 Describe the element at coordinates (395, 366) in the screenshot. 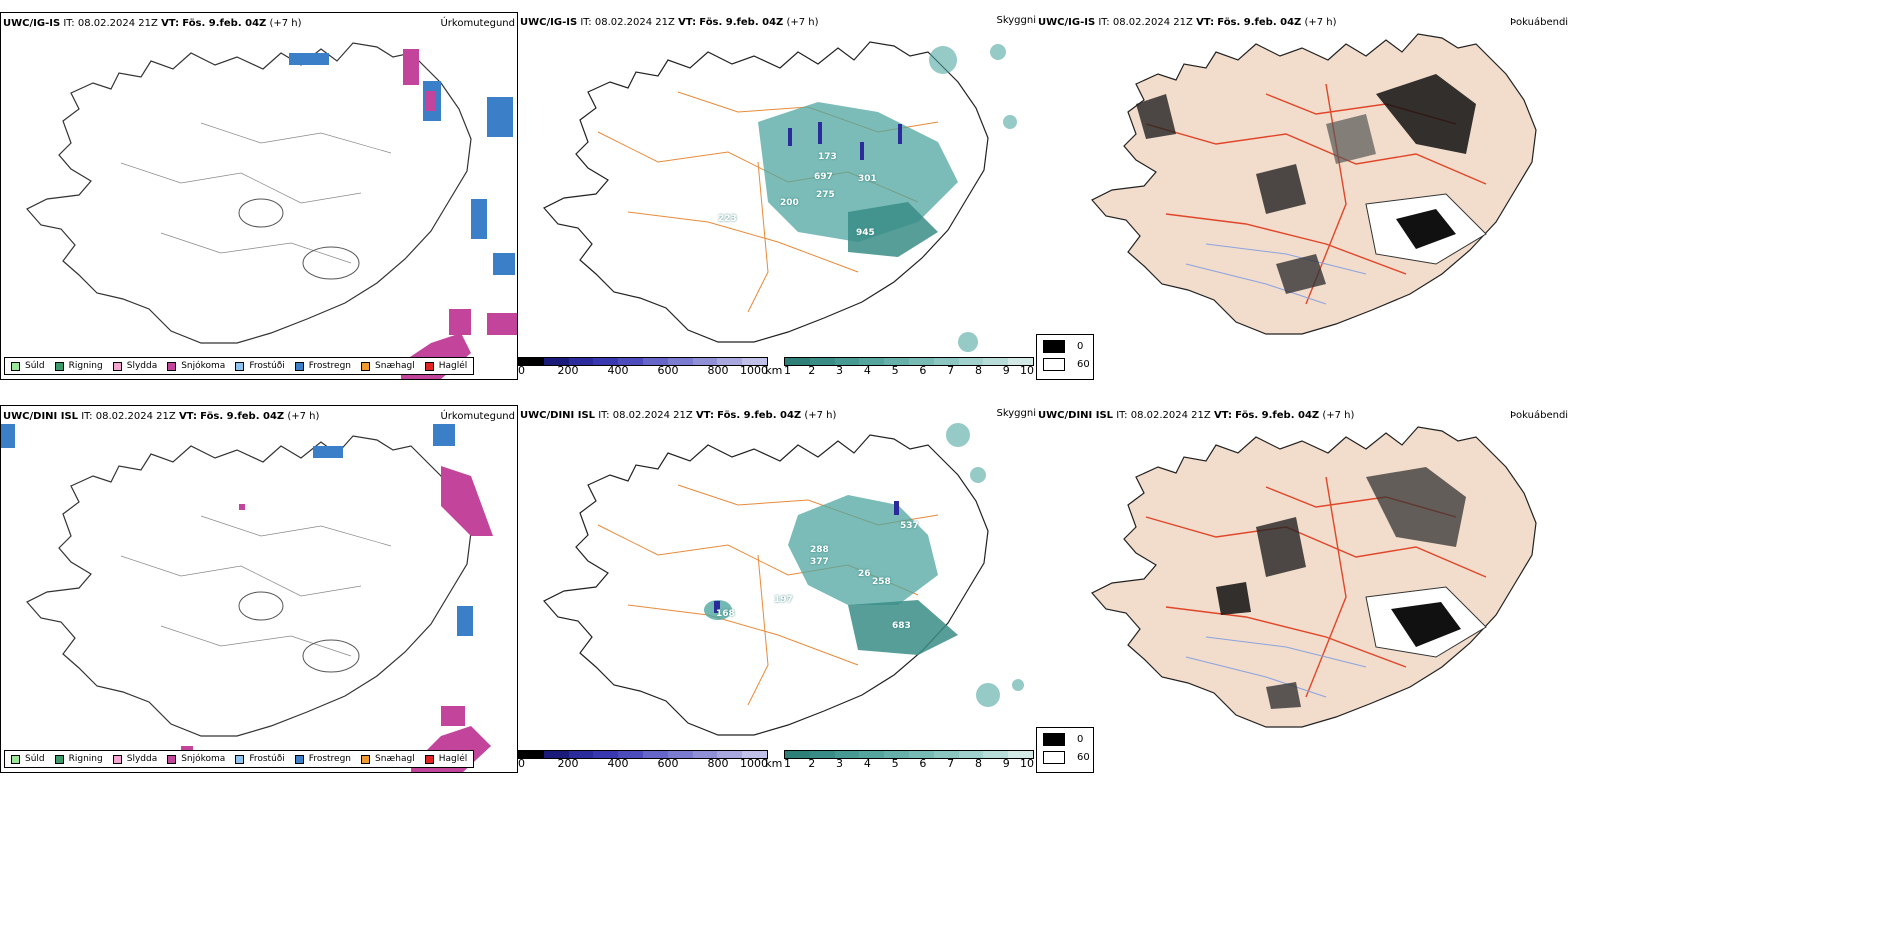

I see `legend-label: Snæhagl` at that location.